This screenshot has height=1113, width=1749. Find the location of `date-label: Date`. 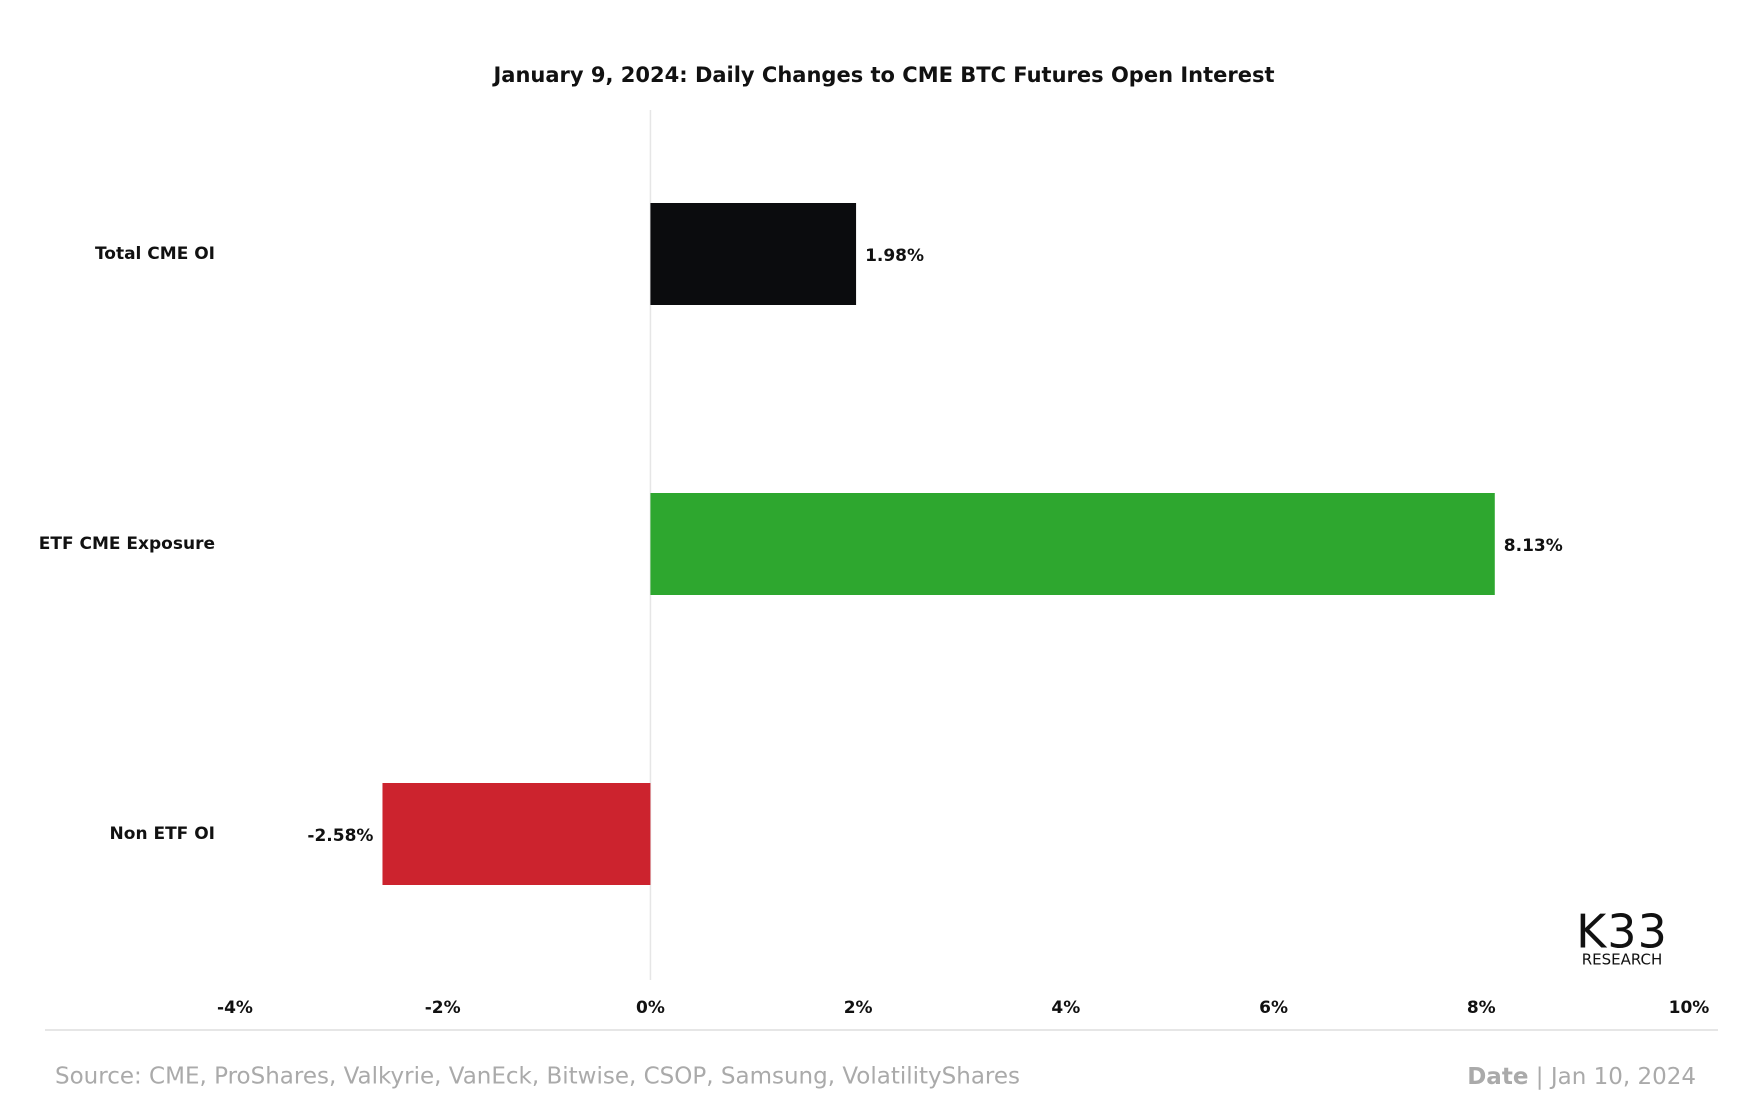

date-label: Date is located at coordinates (1497, 1077).